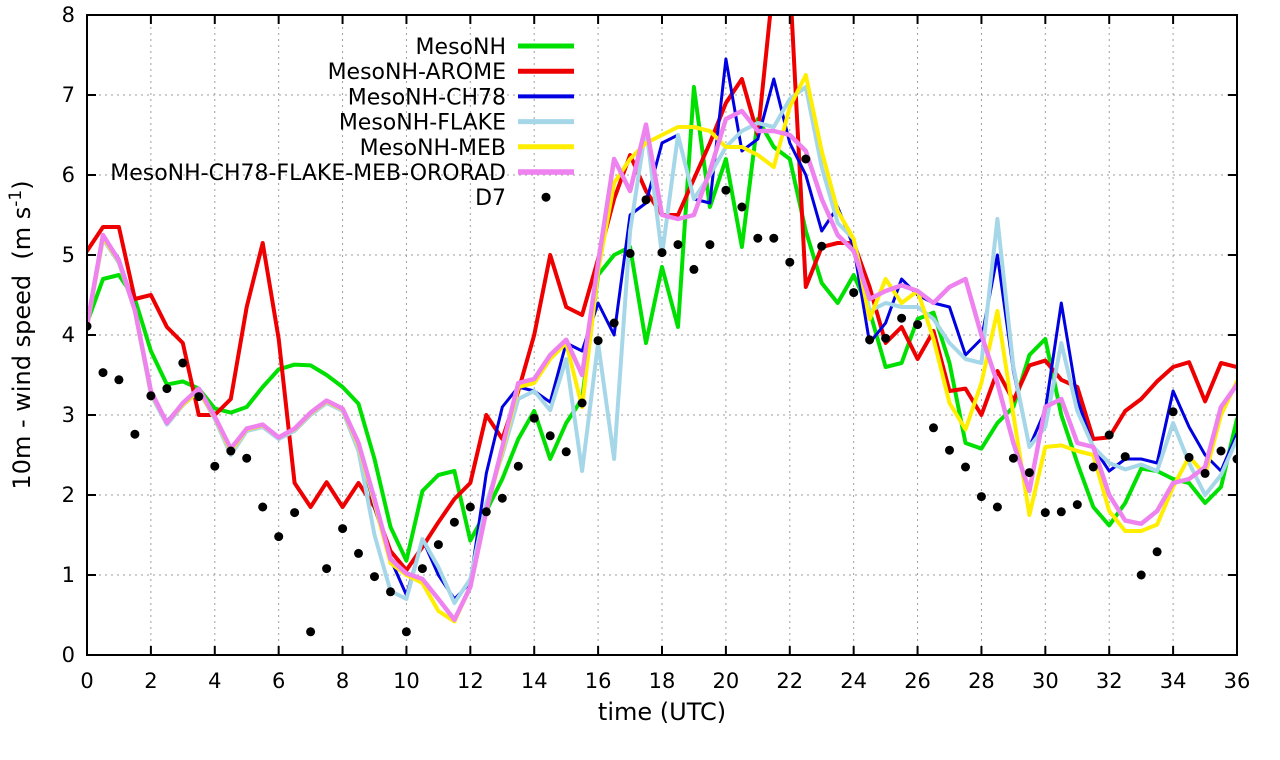  I want to click on legend-label: MesoNH-AROME, so click(417, 72).